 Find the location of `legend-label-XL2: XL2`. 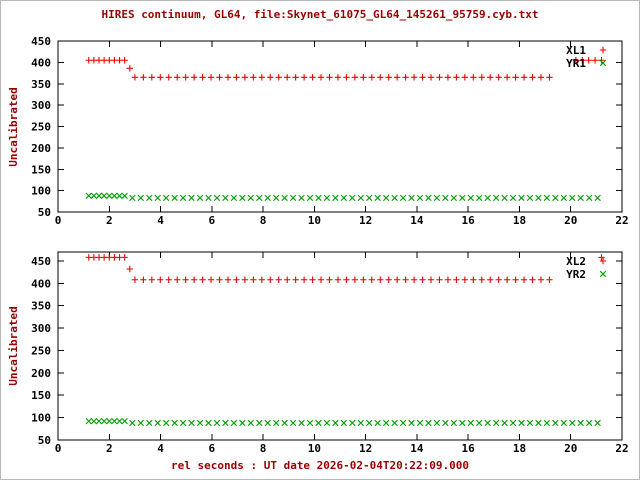

legend-label-XL2: XL2 is located at coordinates (576, 261).